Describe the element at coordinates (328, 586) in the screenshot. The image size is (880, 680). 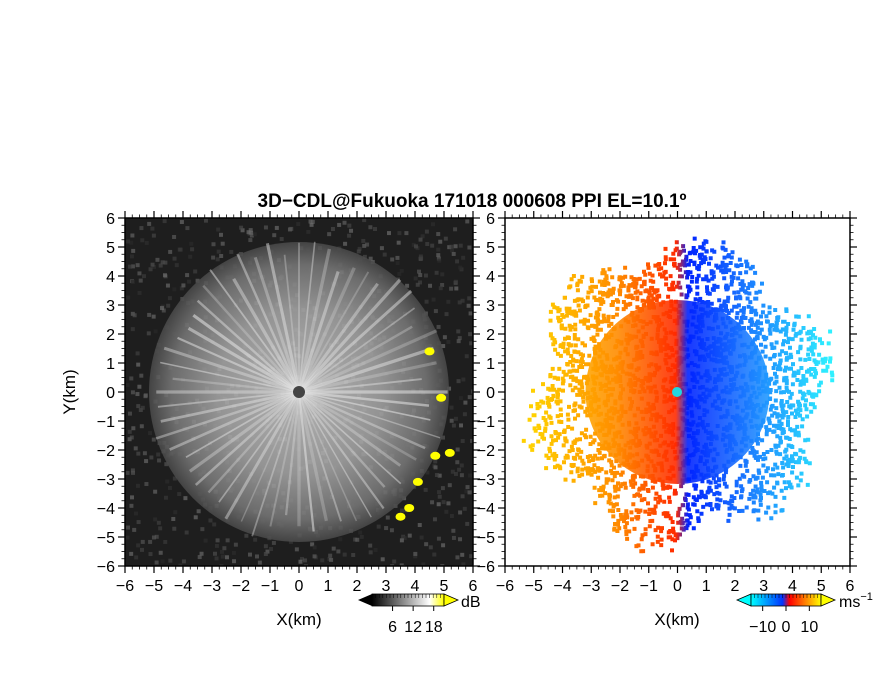
I see `x-tick-label: 1` at that location.